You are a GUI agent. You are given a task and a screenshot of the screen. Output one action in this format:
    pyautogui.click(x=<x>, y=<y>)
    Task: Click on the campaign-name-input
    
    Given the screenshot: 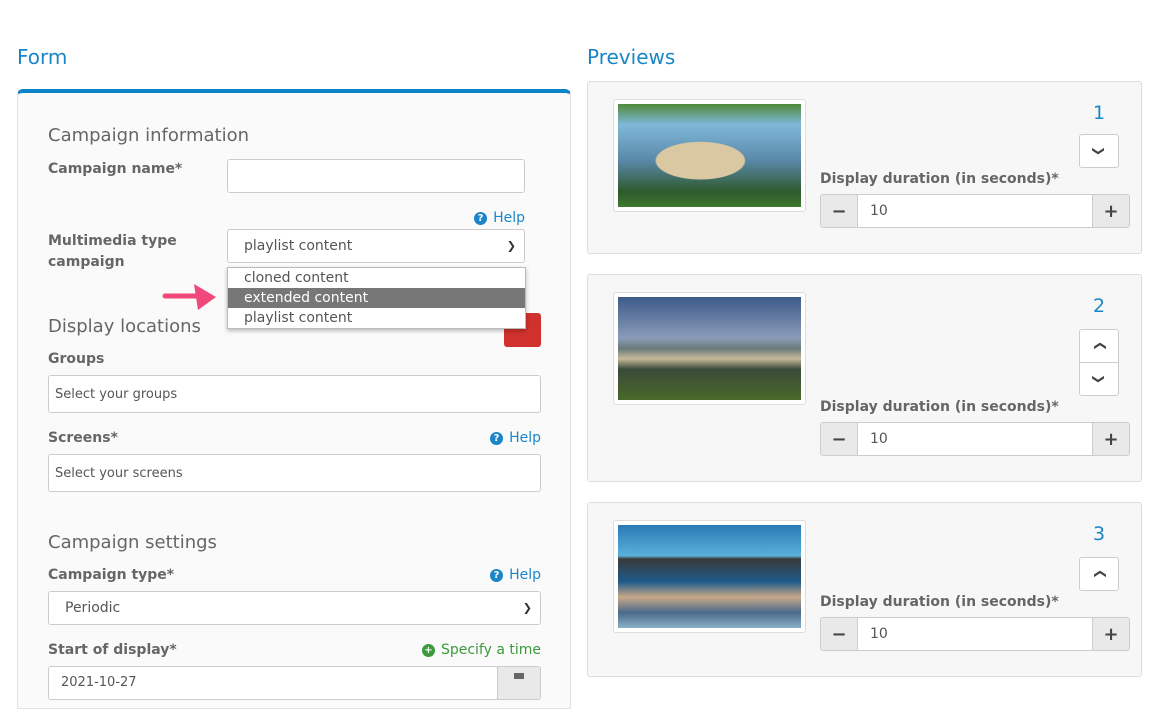 What is the action you would take?
    pyautogui.click(x=376, y=176)
    